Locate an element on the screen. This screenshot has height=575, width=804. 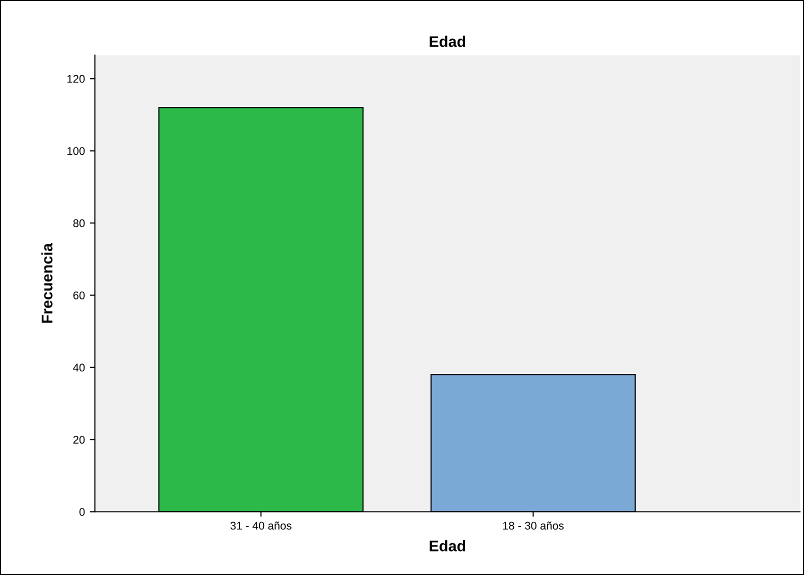
y-axis-title: Frecuencia is located at coordinates (46, 283).